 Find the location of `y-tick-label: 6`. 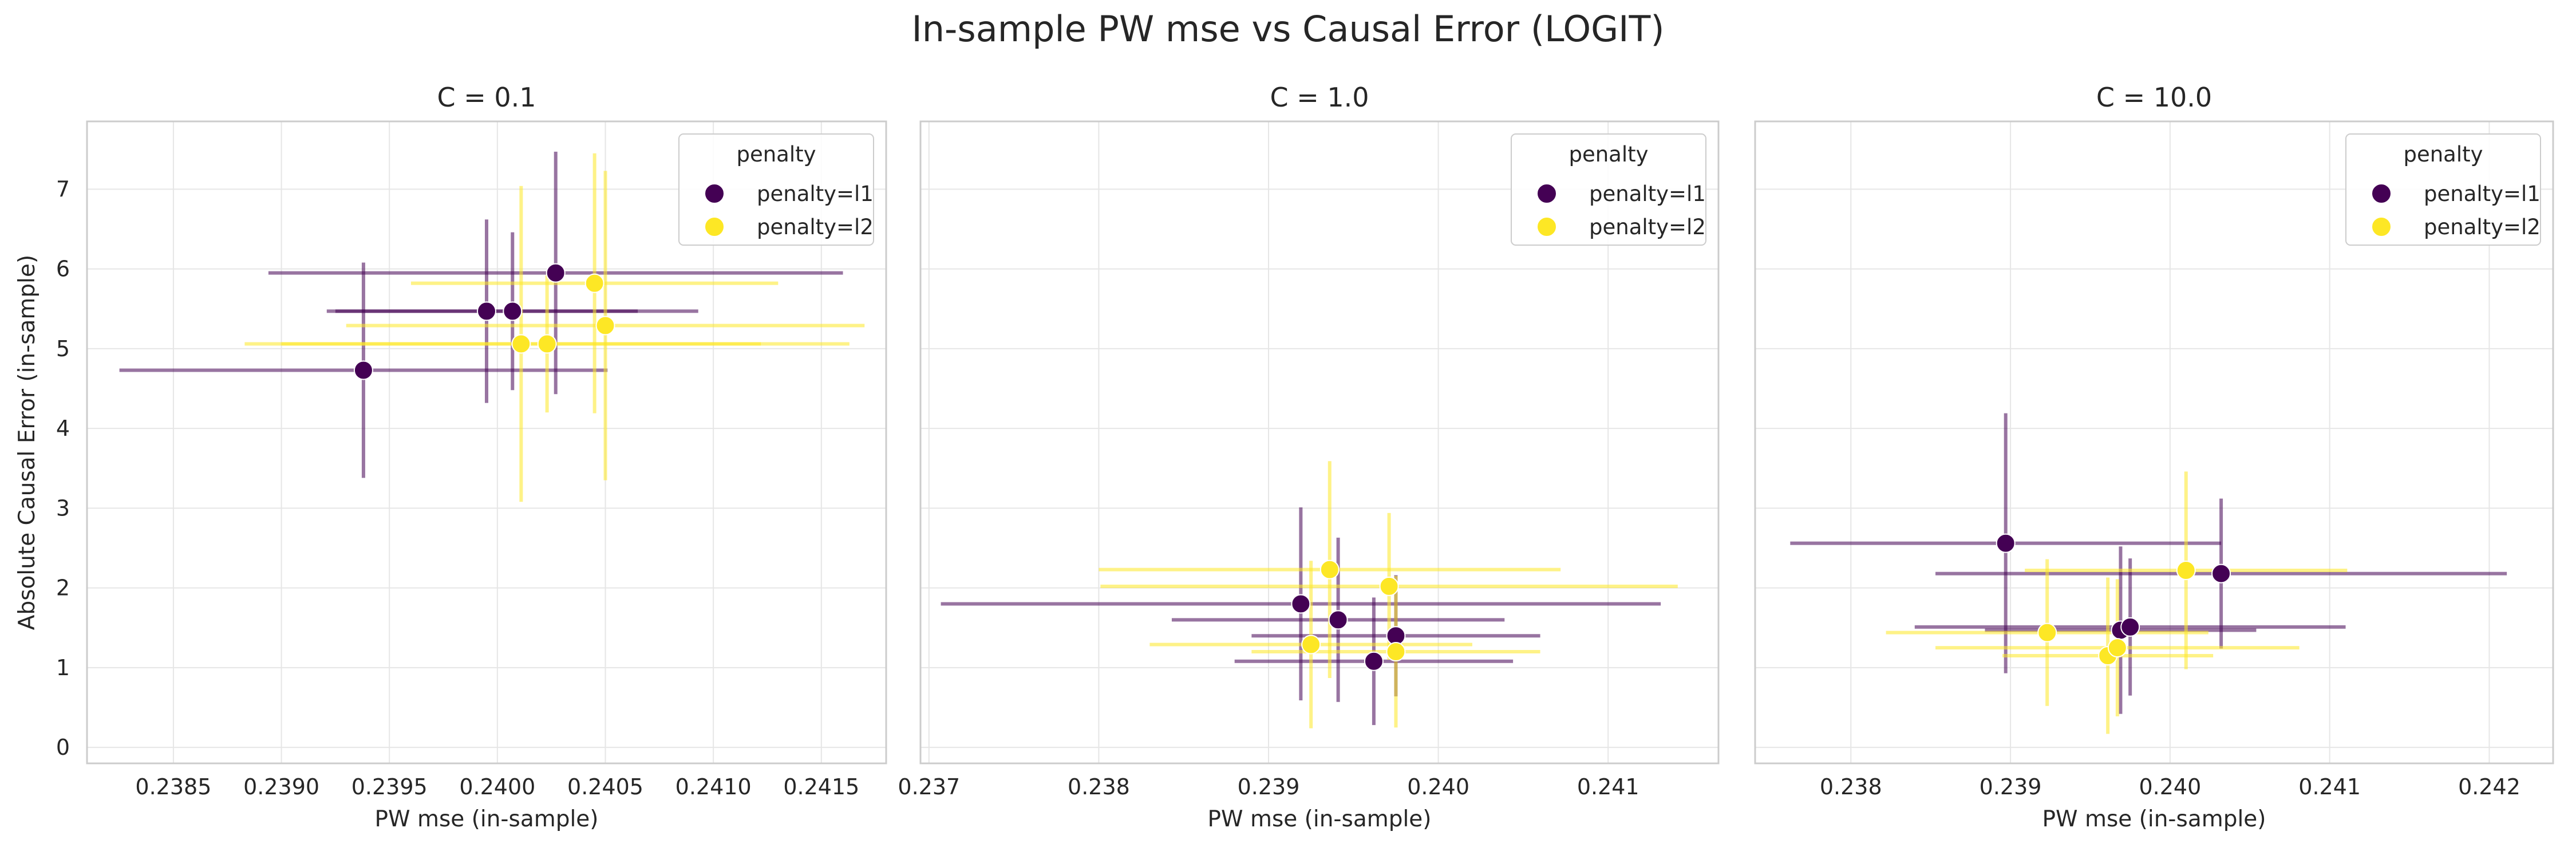

y-tick-label: 6 is located at coordinates (63, 269).